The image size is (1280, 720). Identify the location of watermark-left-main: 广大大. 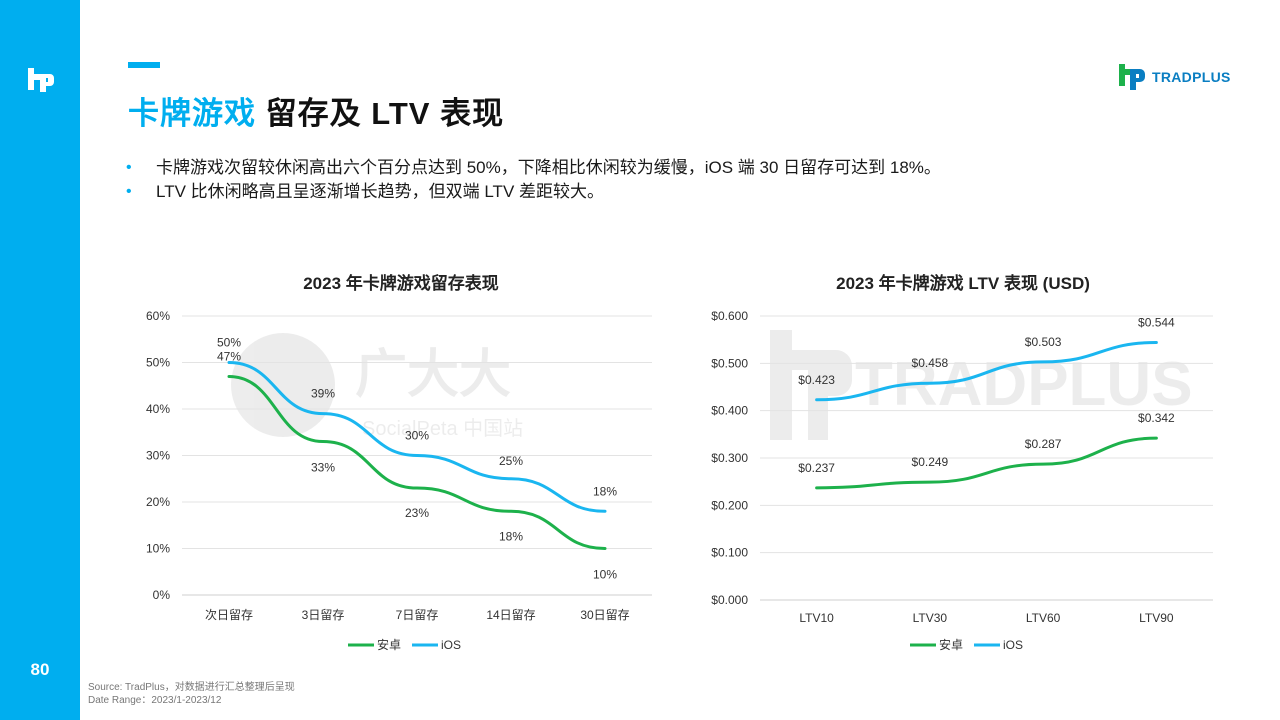
(433, 375).